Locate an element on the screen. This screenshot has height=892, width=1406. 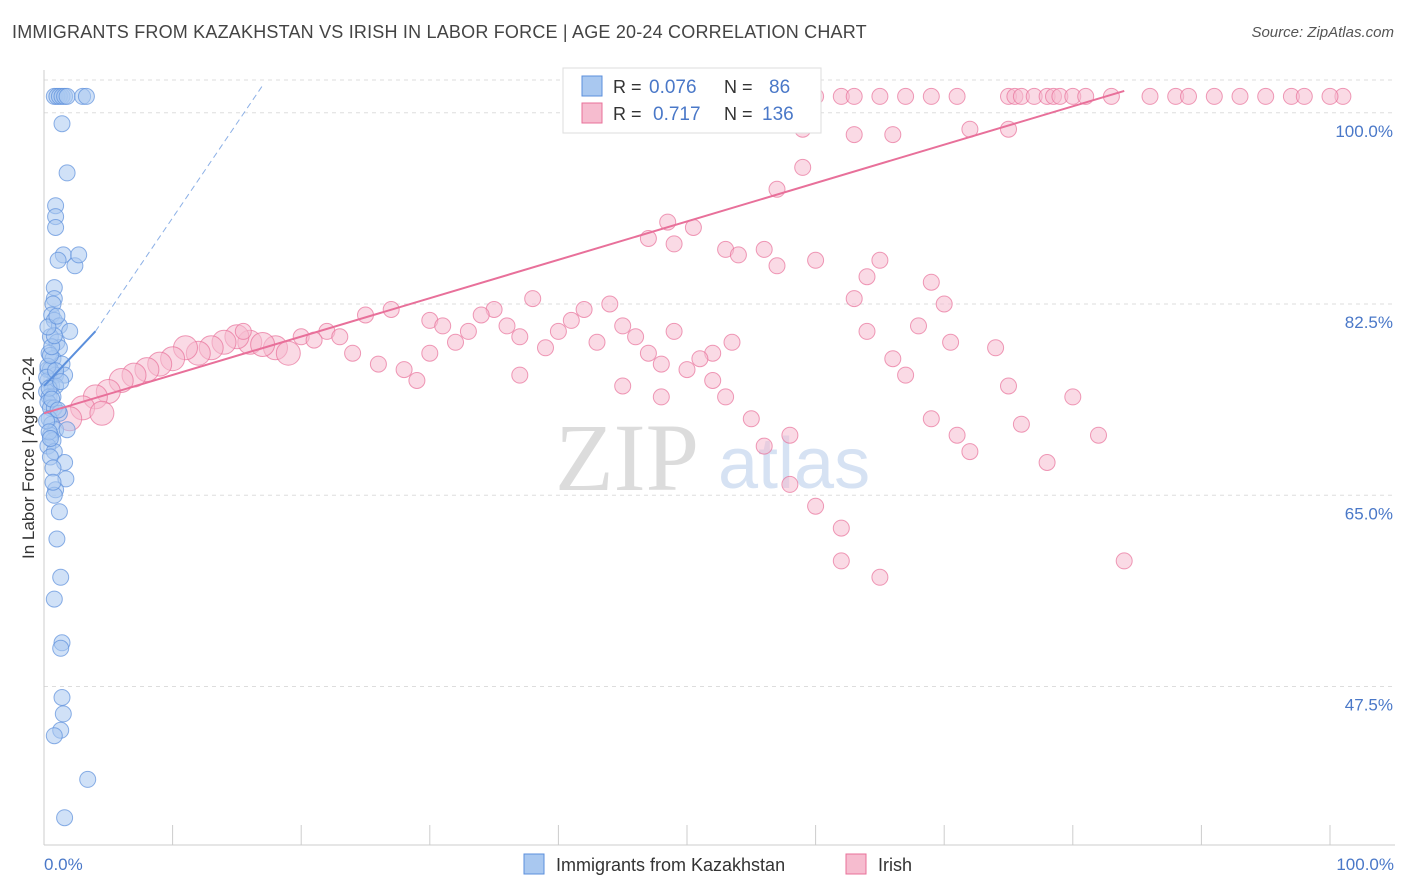
legend-swatch-kazakhstan is located at coordinates (534, 864).